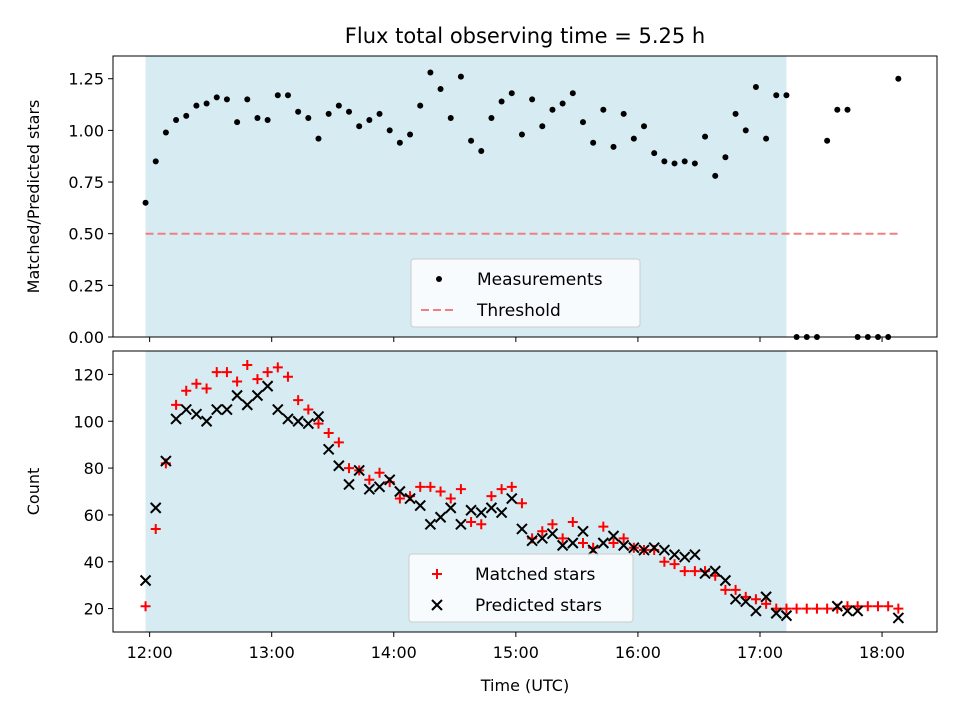 The image size is (960, 720). What do you see at coordinates (94, 468) in the screenshot?
I see `y-tick-label: 80` at bounding box center [94, 468].